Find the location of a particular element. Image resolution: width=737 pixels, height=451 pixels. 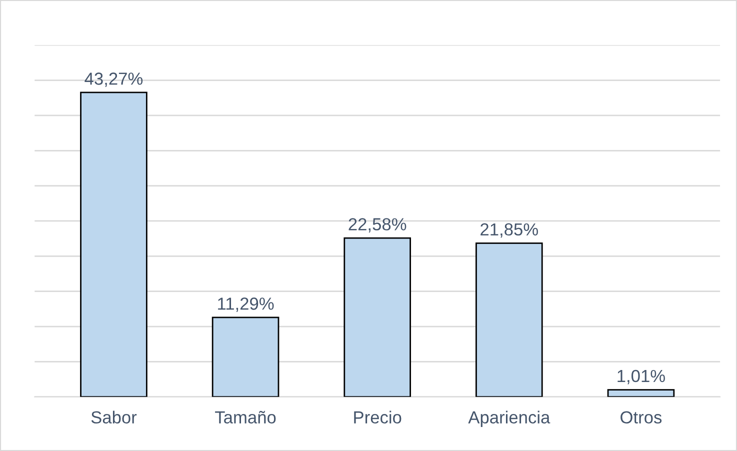

x-tick-label: Apariencia is located at coordinates (509, 418).